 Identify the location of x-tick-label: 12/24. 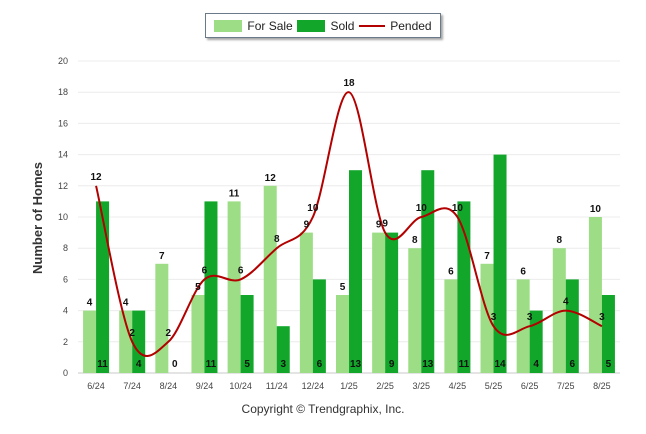
(313, 386).